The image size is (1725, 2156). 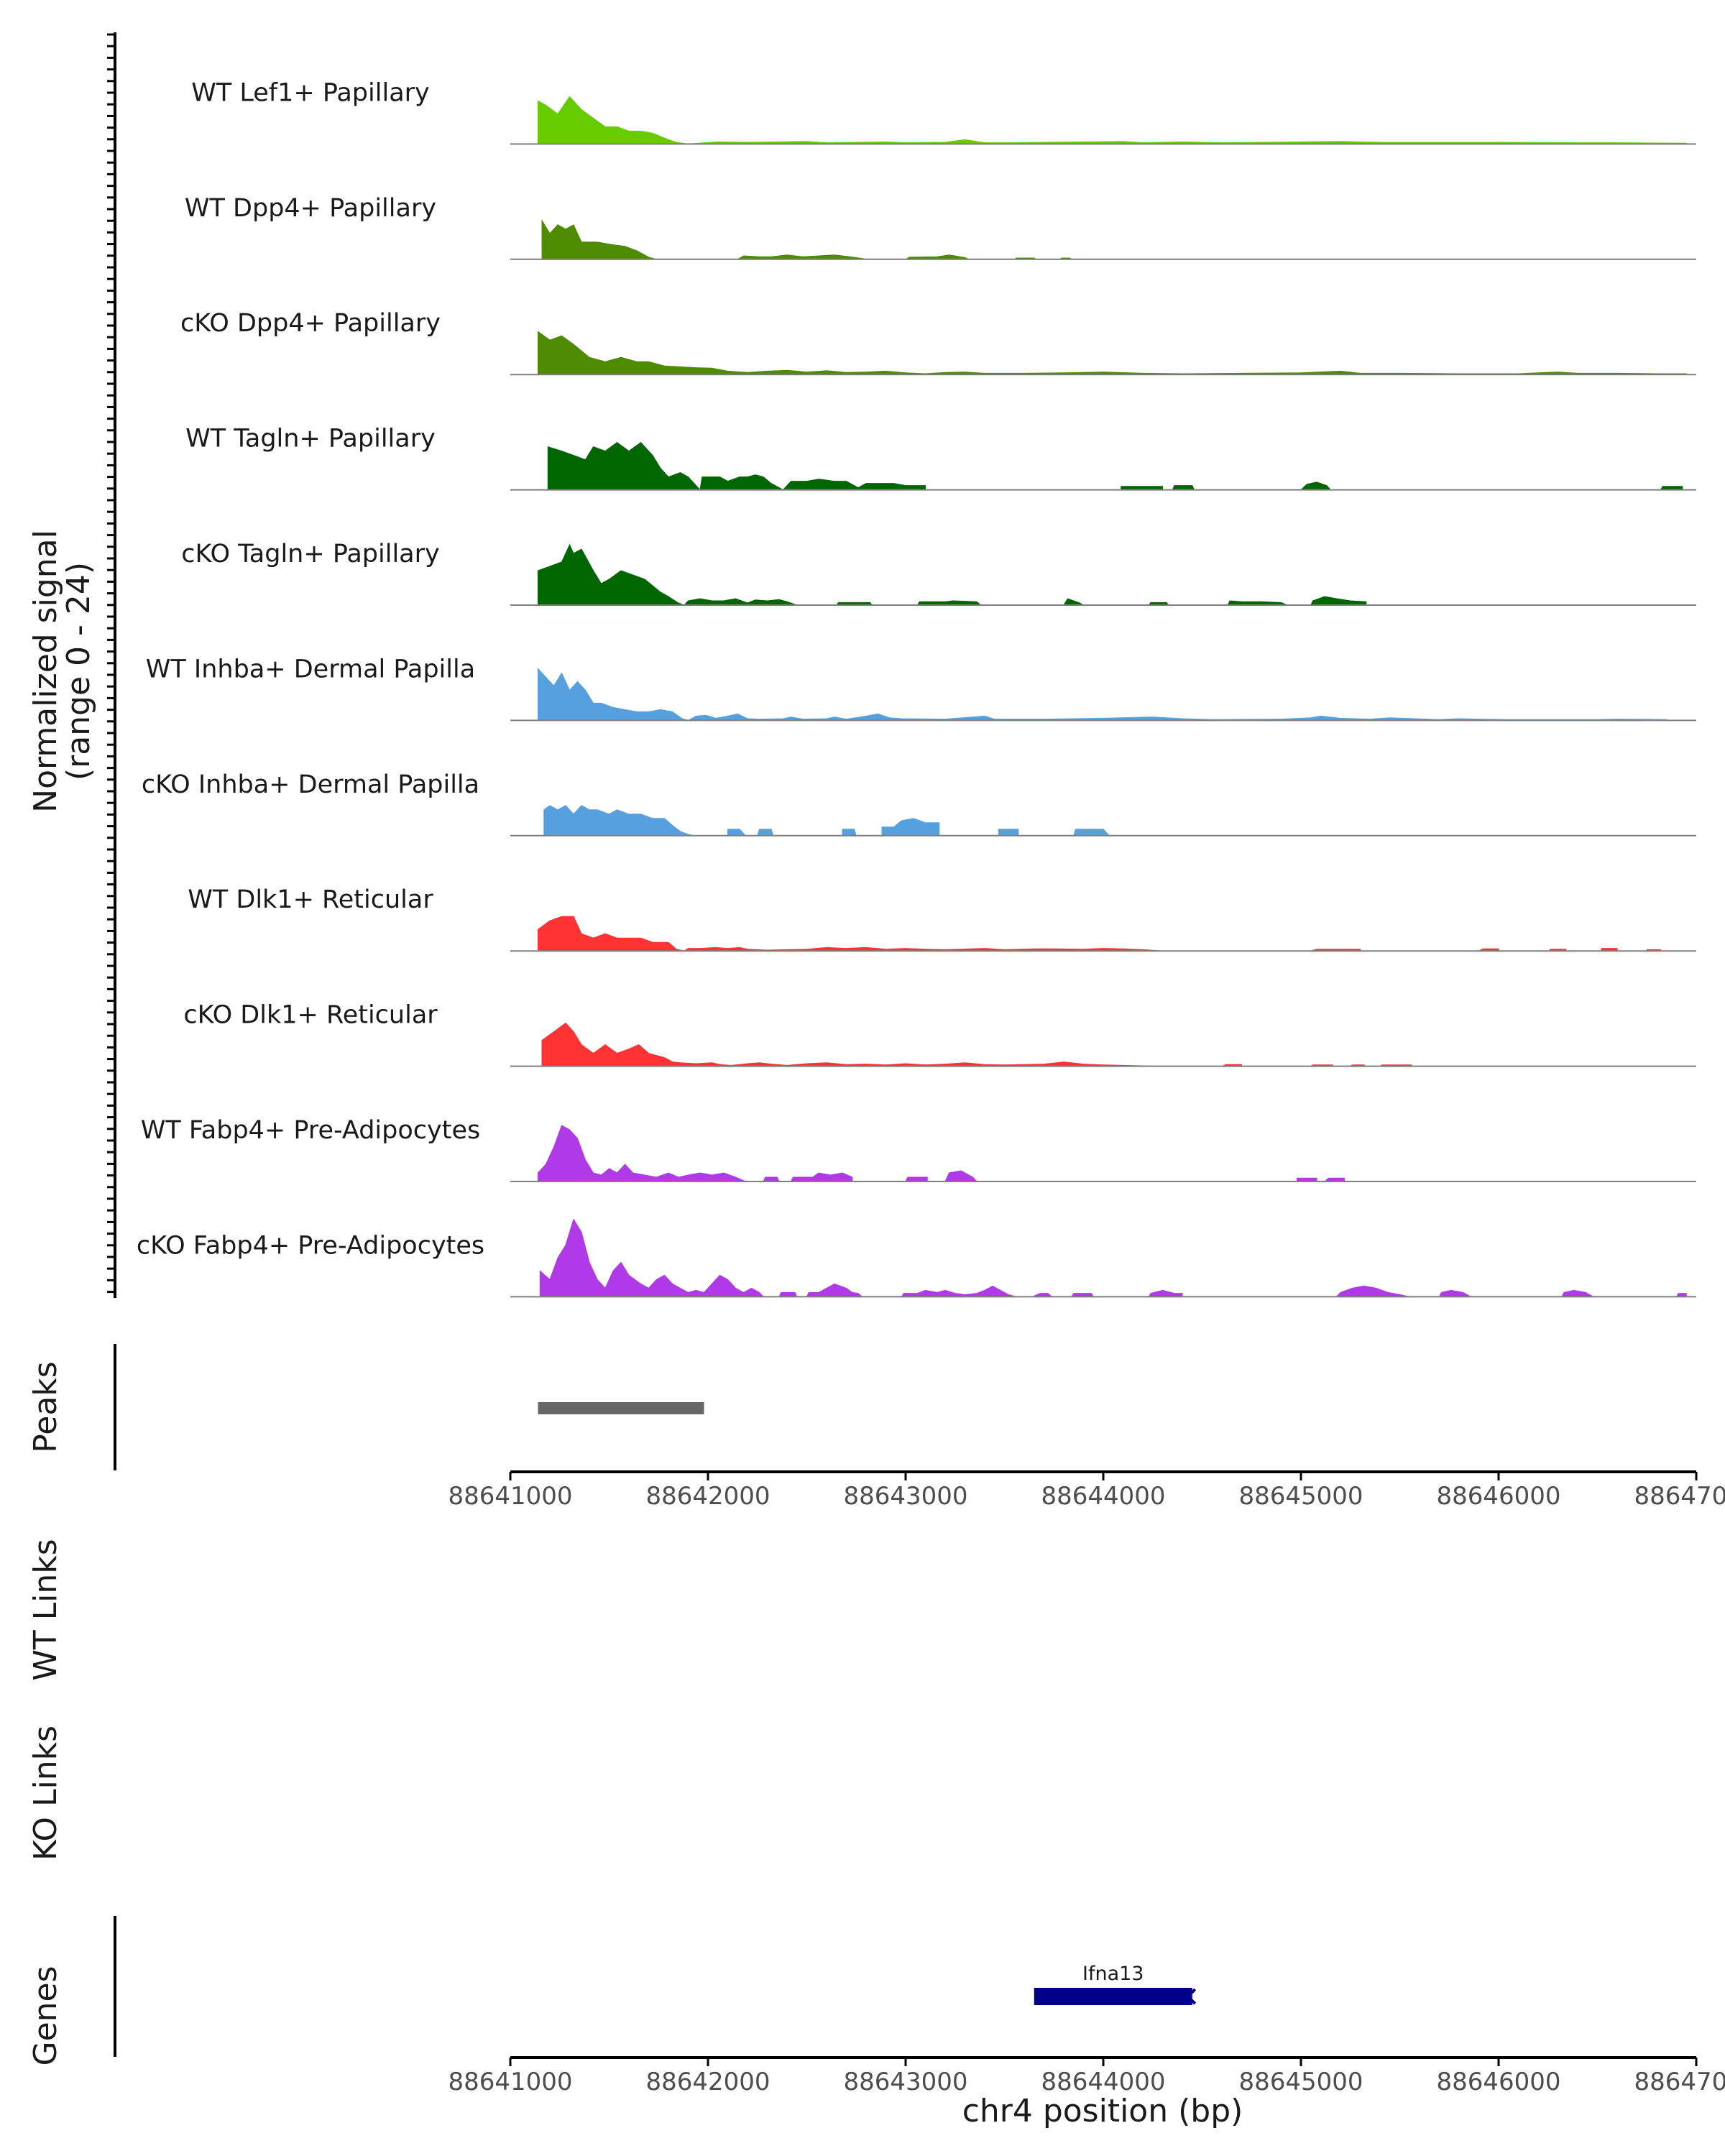 I want to click on track-wt-fabp4-pre-adipocytes: WT Fabp4+ Pre-Adipocytes, so click(x=918, y=1149).